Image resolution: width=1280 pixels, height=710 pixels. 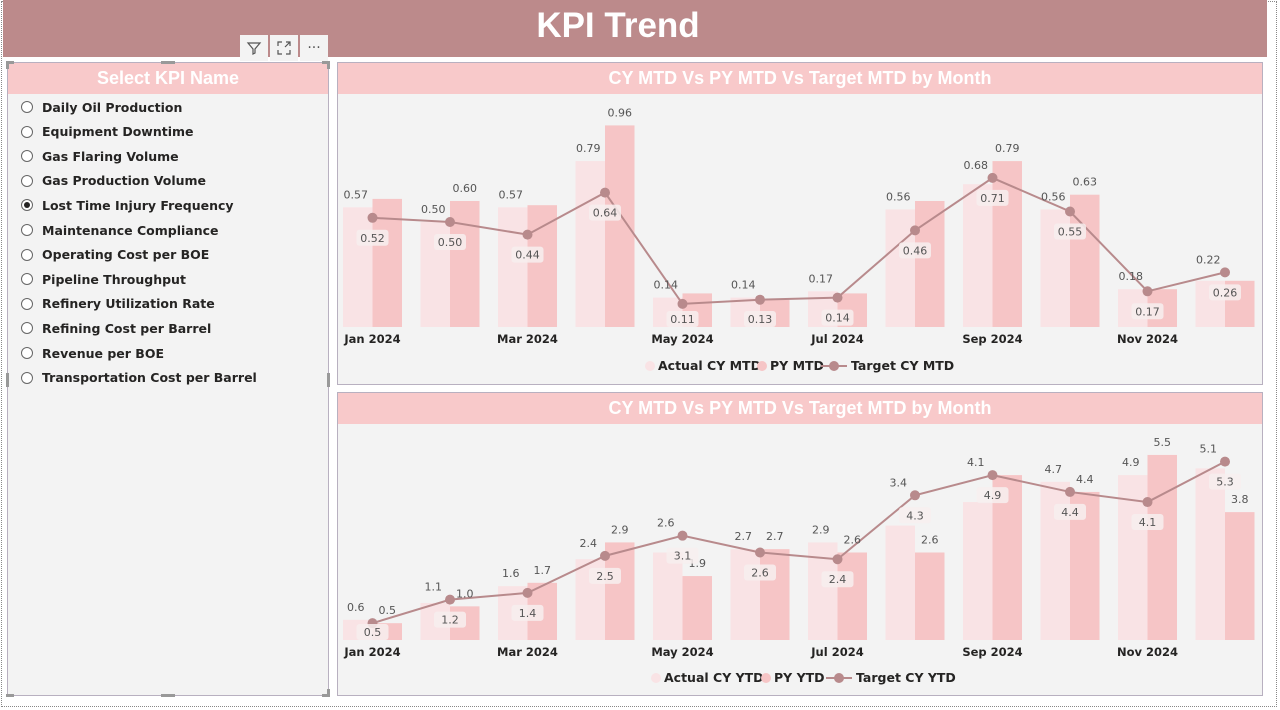 What do you see at coordinates (284, 48) in the screenshot?
I see `focus-mode-icon` at bounding box center [284, 48].